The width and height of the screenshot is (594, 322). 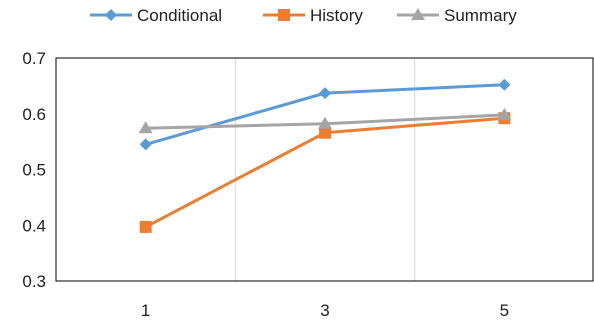 I want to click on y-tick-label: 0.7, so click(x=34, y=58).